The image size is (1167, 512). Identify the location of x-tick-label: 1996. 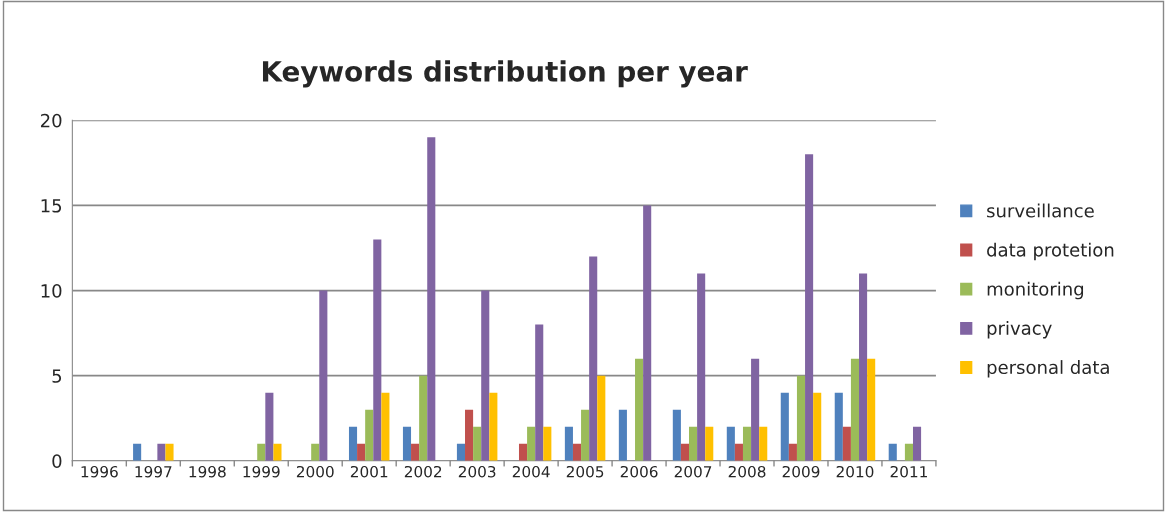
(99, 471).